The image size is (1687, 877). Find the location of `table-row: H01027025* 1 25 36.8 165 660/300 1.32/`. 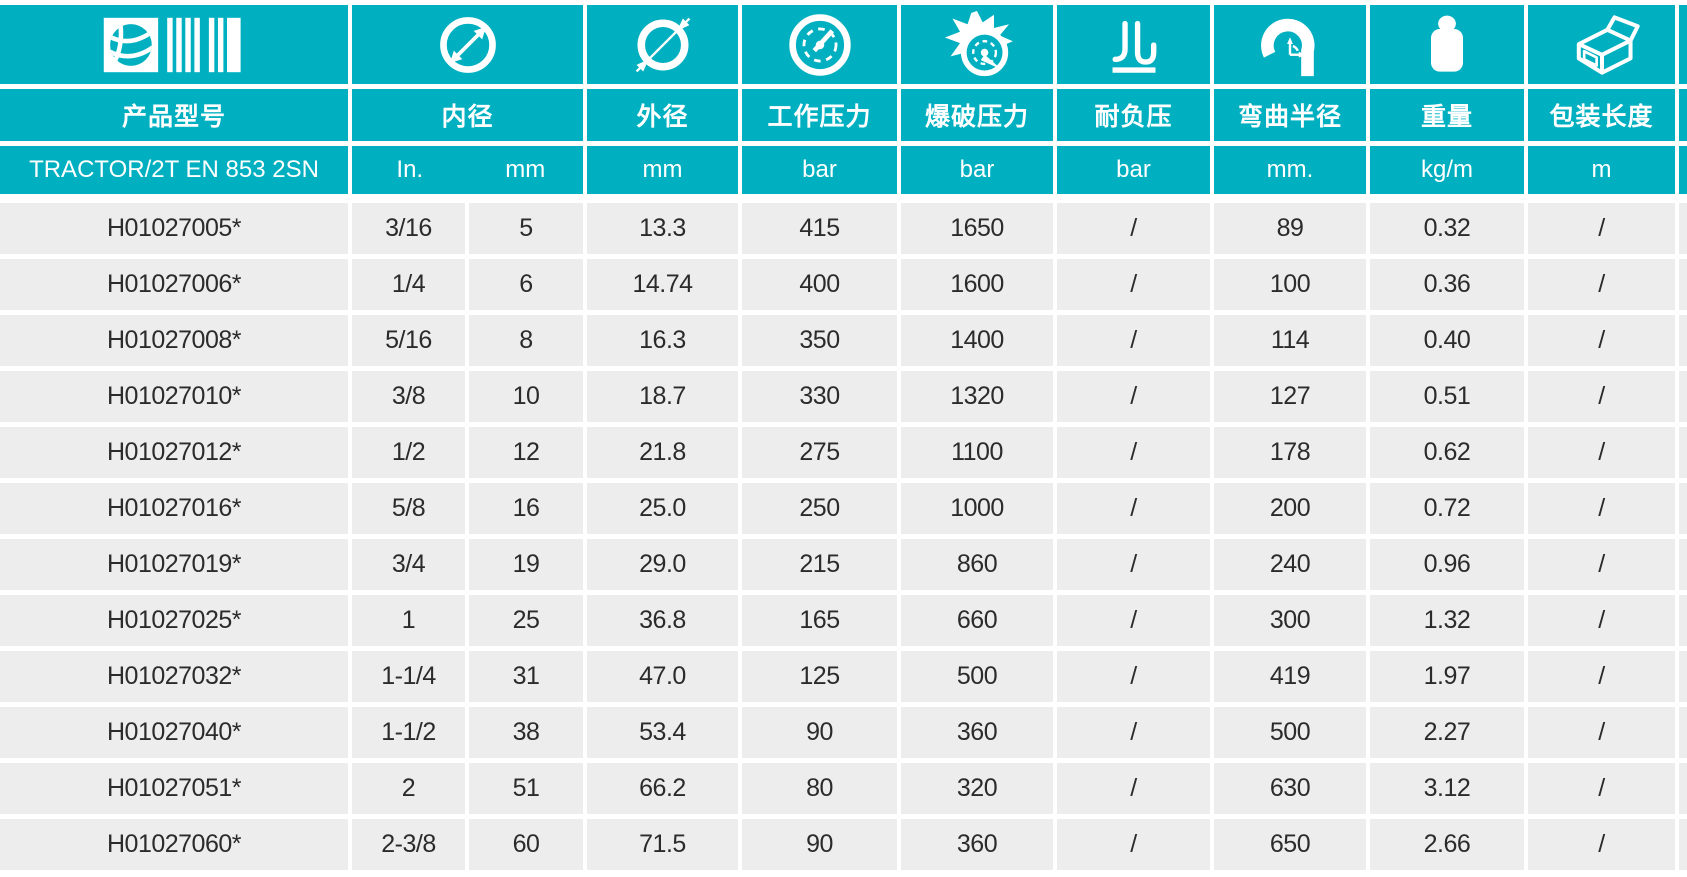

table-row: H01027025* 1 25 36.8 165 660/300 1.32/ is located at coordinates (843, 620).